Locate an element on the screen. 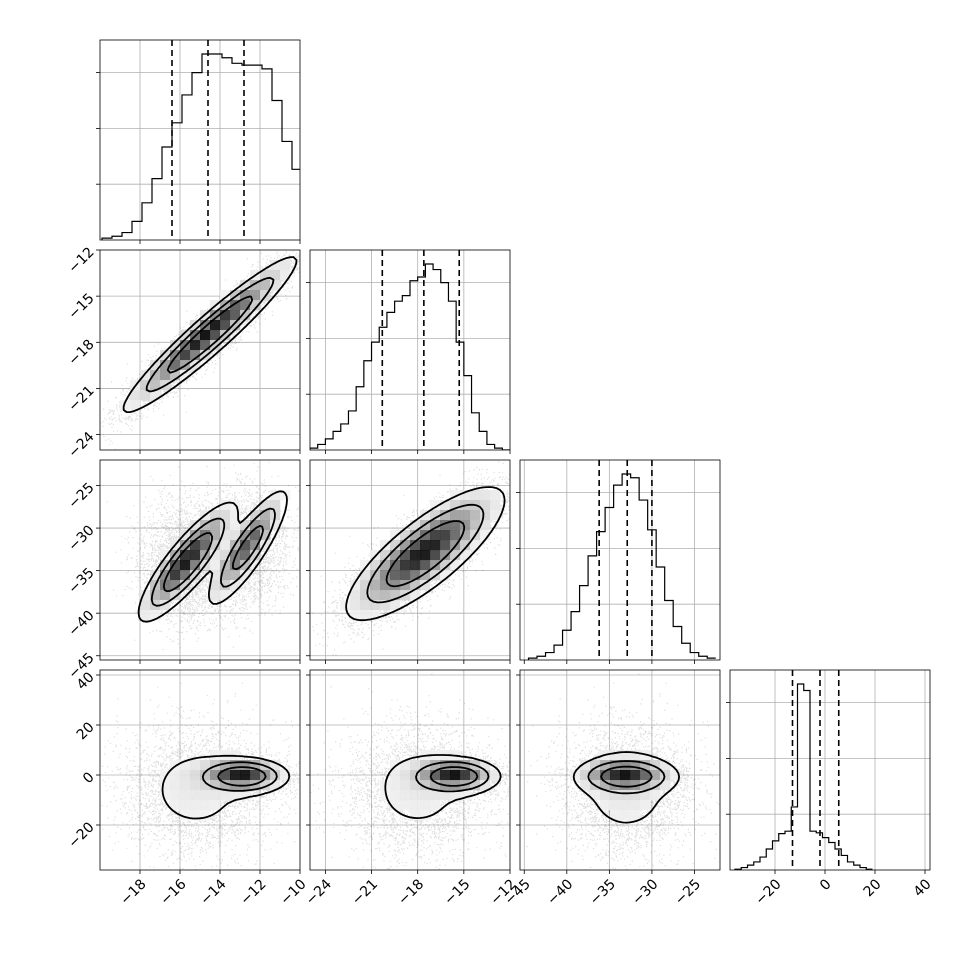 The image size is (970, 975). pair-panel-body is located at coordinates (200, 350).